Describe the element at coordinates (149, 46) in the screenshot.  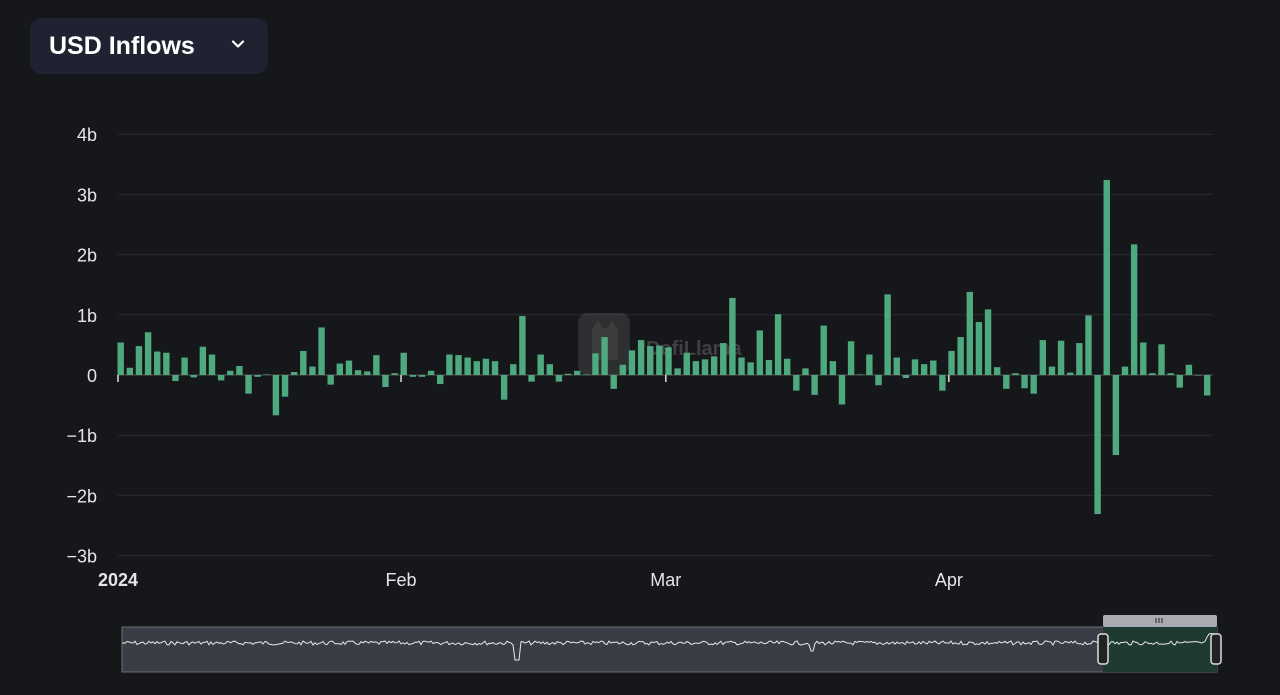
I see `metric-selector-button: USD Inflows` at that location.